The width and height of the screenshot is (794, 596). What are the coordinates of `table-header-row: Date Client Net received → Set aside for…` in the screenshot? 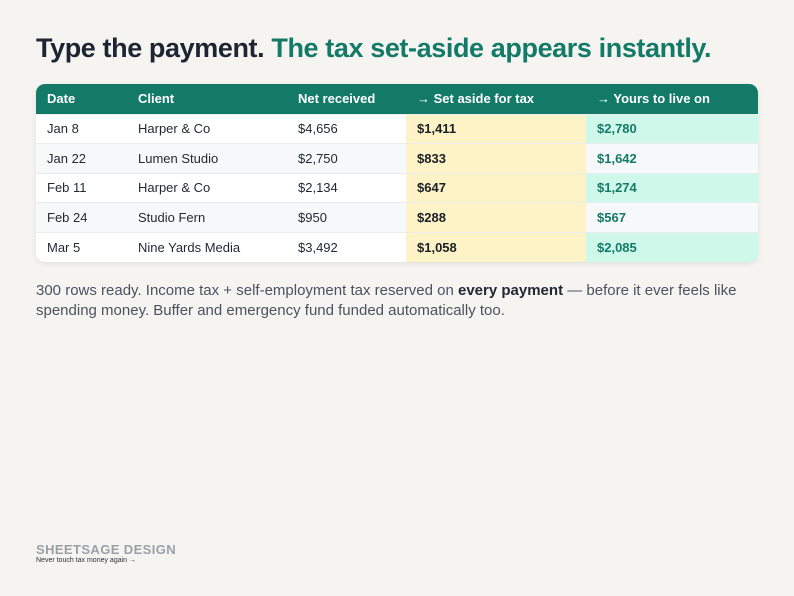 It's located at (397, 99).